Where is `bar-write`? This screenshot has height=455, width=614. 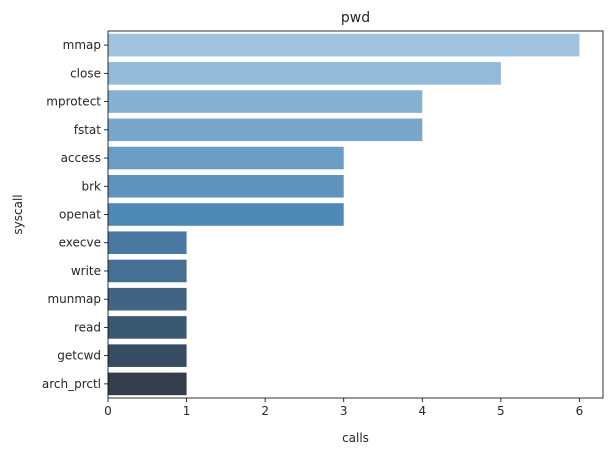
bar-write is located at coordinates (147, 271).